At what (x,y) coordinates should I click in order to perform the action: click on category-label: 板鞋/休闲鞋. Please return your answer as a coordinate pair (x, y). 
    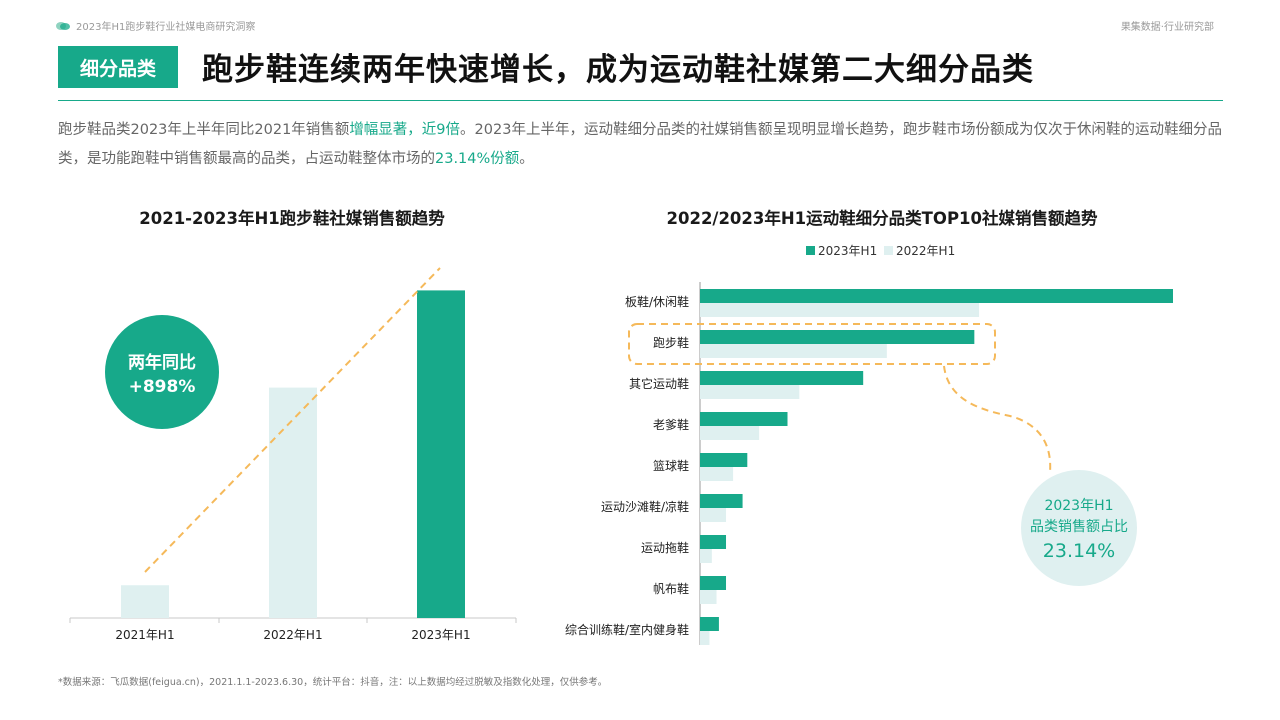
    Looking at the image, I should click on (657, 301).